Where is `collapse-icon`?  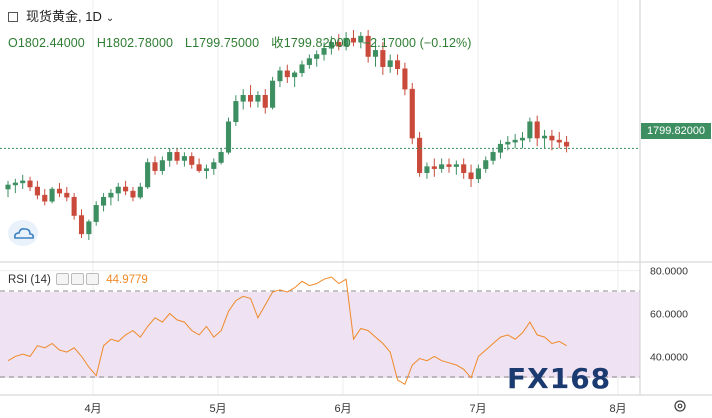
collapse-icon is located at coordinates (13, 17).